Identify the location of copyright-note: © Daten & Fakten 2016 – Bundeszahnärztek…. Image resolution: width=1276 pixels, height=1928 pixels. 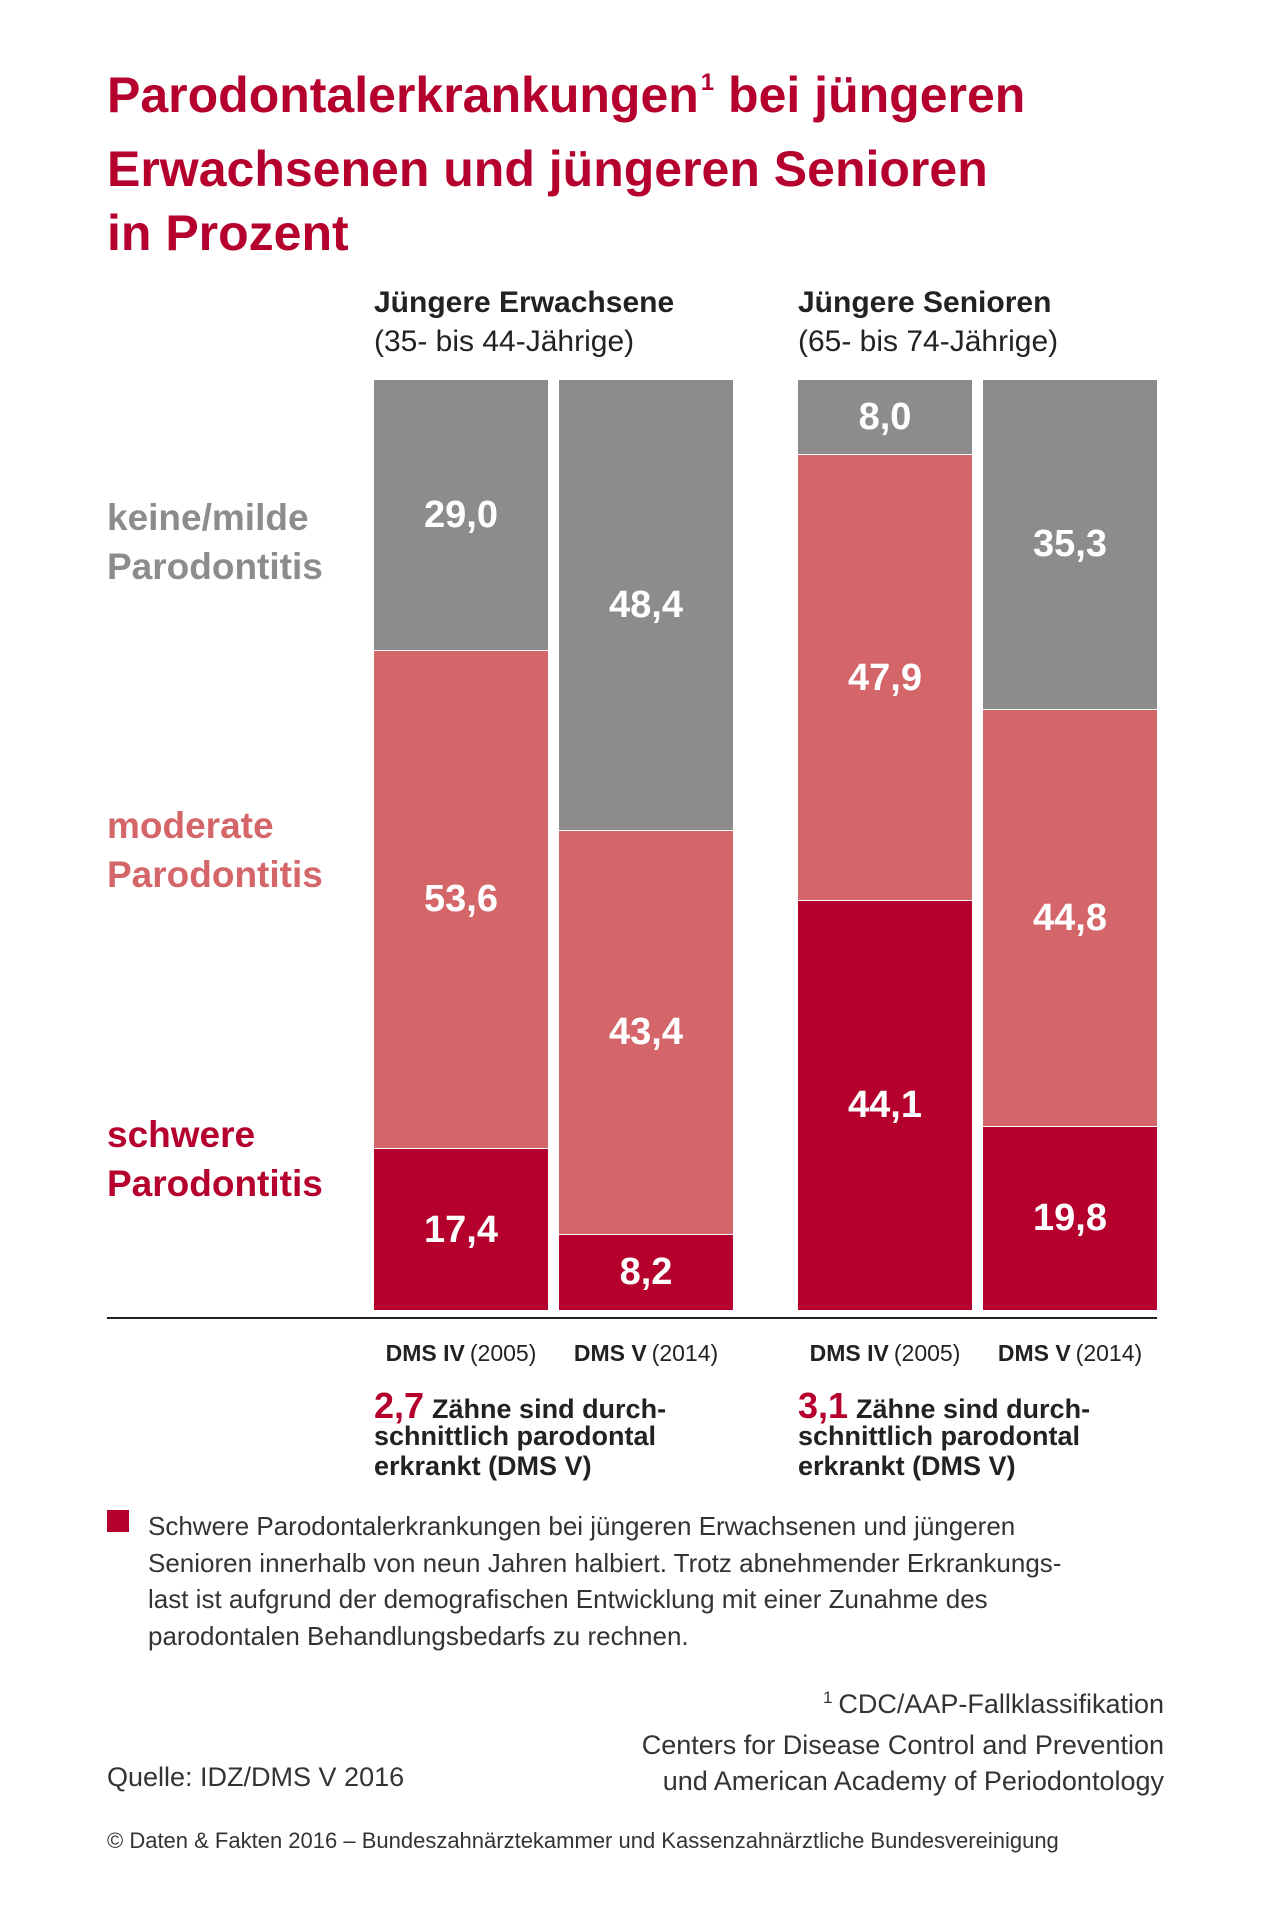
(583, 1840).